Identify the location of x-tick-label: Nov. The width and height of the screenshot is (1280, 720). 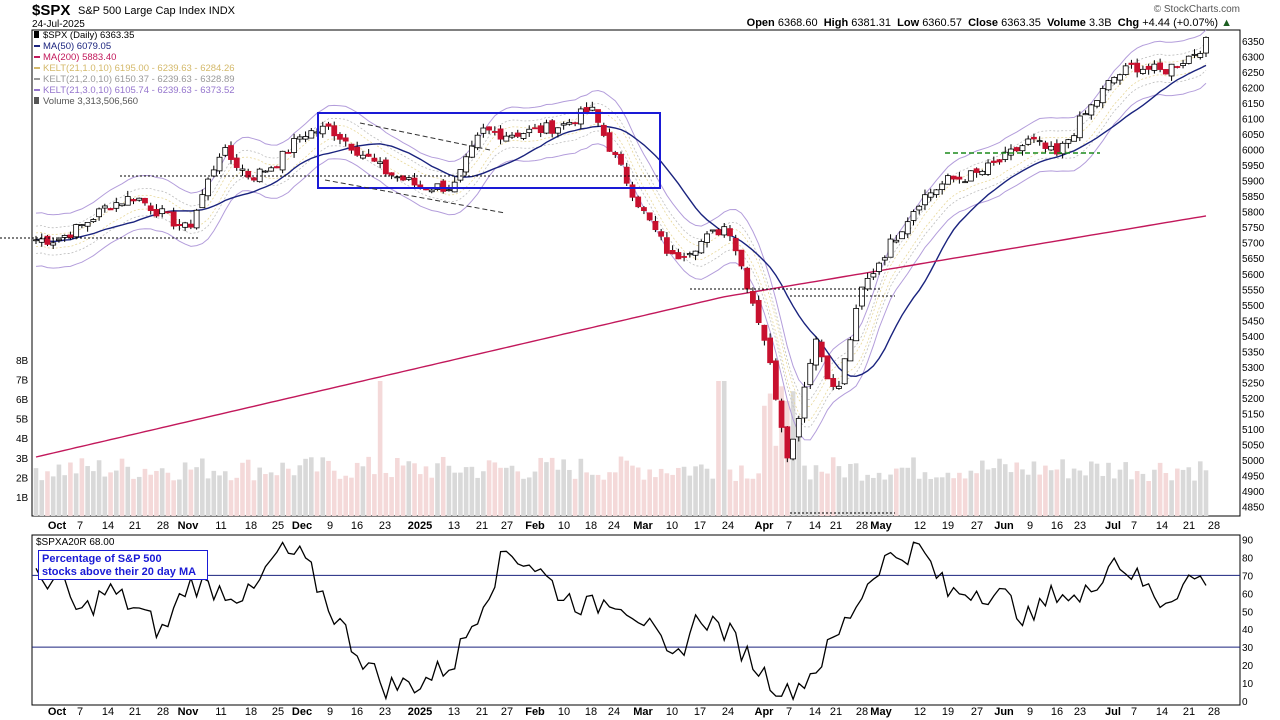
(189, 526).